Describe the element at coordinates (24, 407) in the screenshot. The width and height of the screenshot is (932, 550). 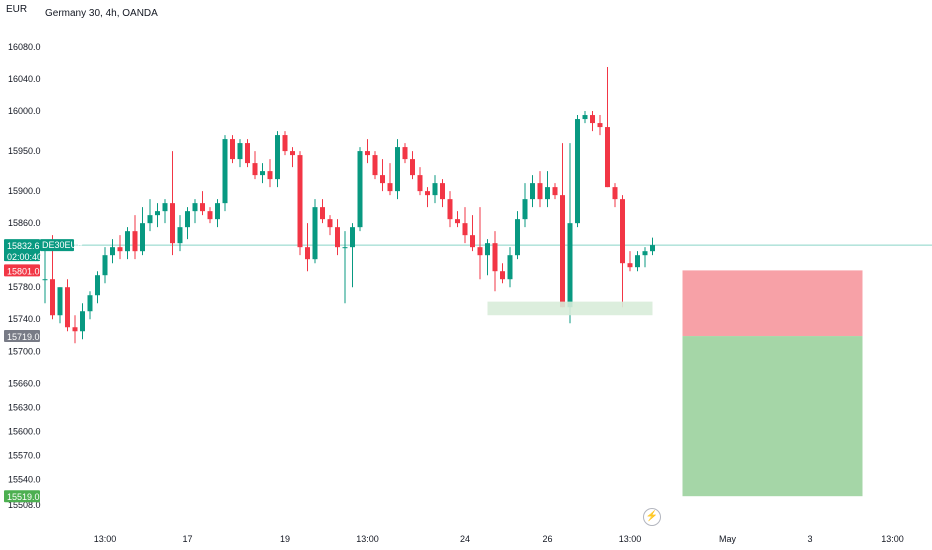
I see `price-tick-label: 15630.0` at that location.